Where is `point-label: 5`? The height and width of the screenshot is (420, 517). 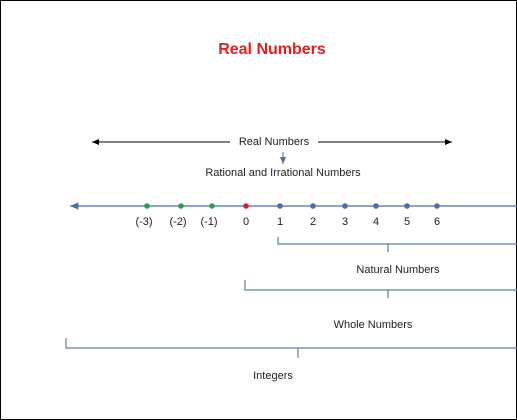
point-label: 5 is located at coordinates (407, 222).